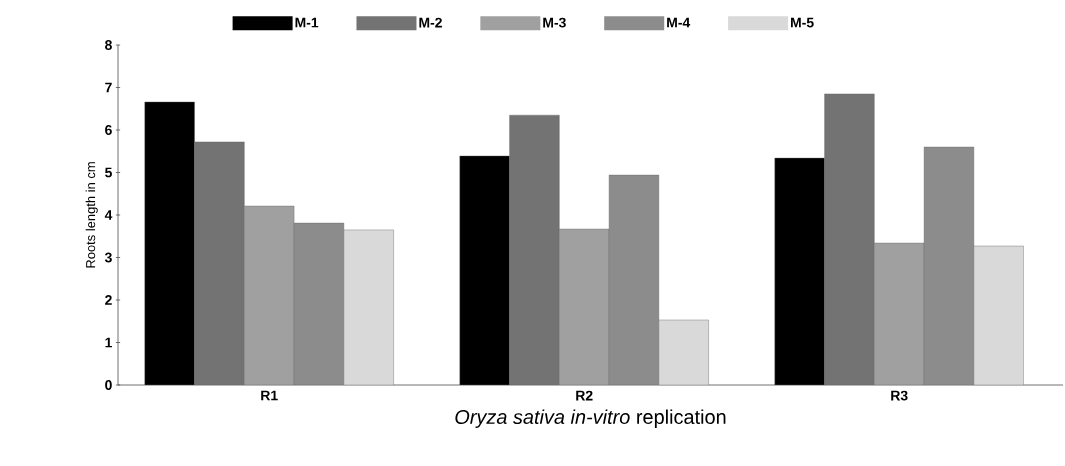 This screenshot has width=1065, height=466. Describe the element at coordinates (554, 22) in the screenshot. I see `legend-label: M-3` at that location.